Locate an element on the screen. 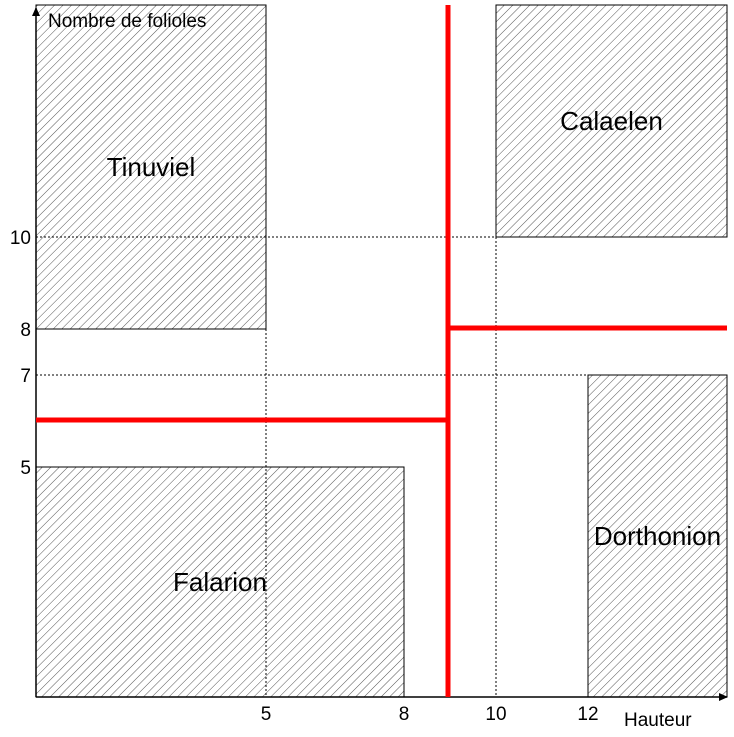 Image resolution: width=734 pixels, height=737 pixels. x-tick-label: 10 is located at coordinates (495, 714).